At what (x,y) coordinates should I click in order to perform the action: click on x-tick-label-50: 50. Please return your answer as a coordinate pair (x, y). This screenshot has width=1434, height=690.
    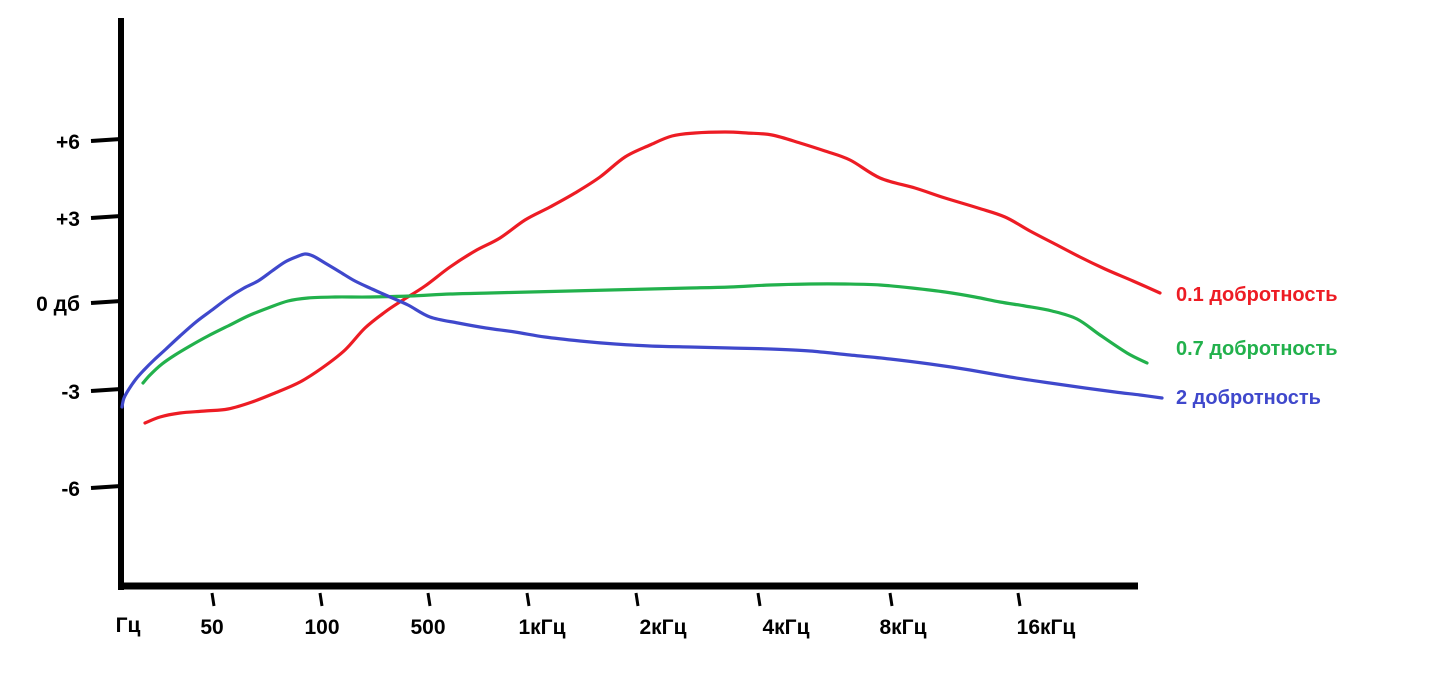
    Looking at the image, I should click on (211, 627).